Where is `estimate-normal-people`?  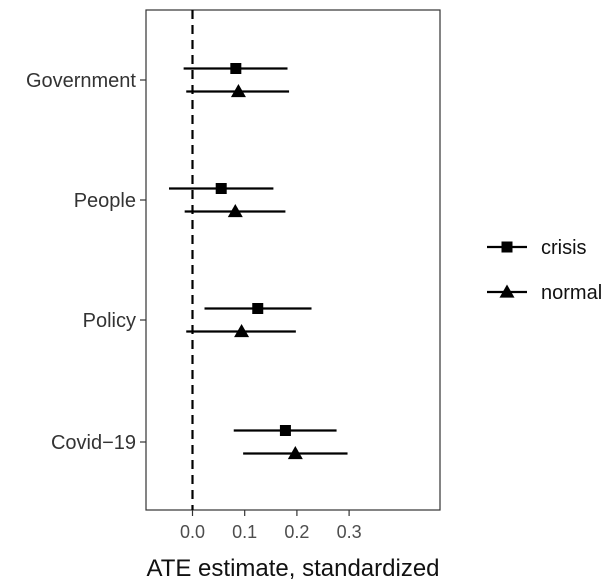 estimate-normal-people is located at coordinates (235, 211).